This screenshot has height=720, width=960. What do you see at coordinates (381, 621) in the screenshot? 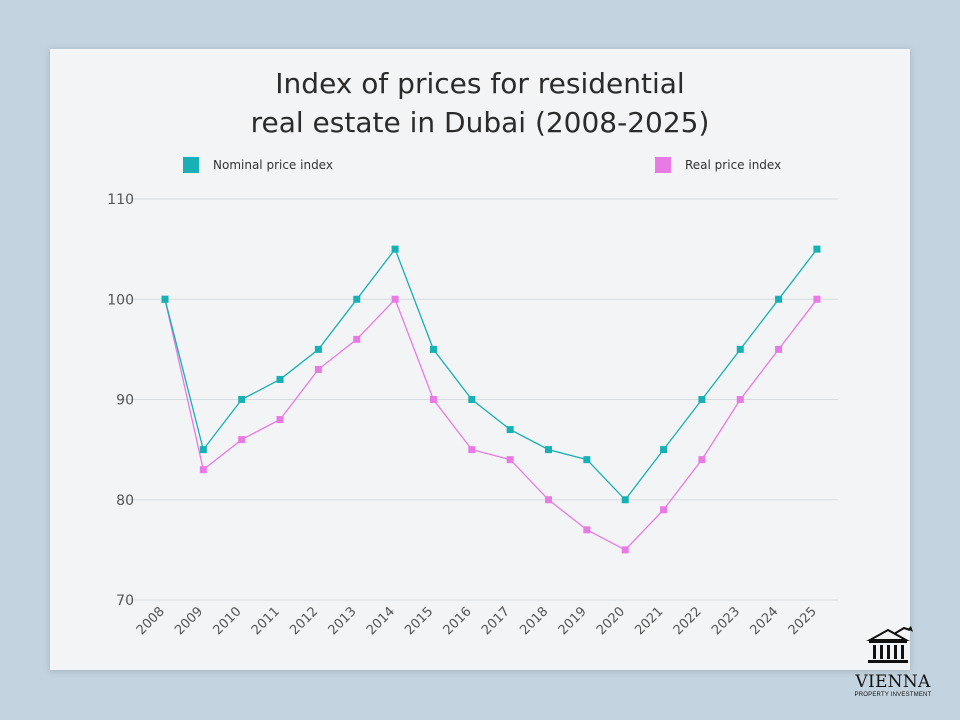
I see `x-tick-label: 2014` at bounding box center [381, 621].